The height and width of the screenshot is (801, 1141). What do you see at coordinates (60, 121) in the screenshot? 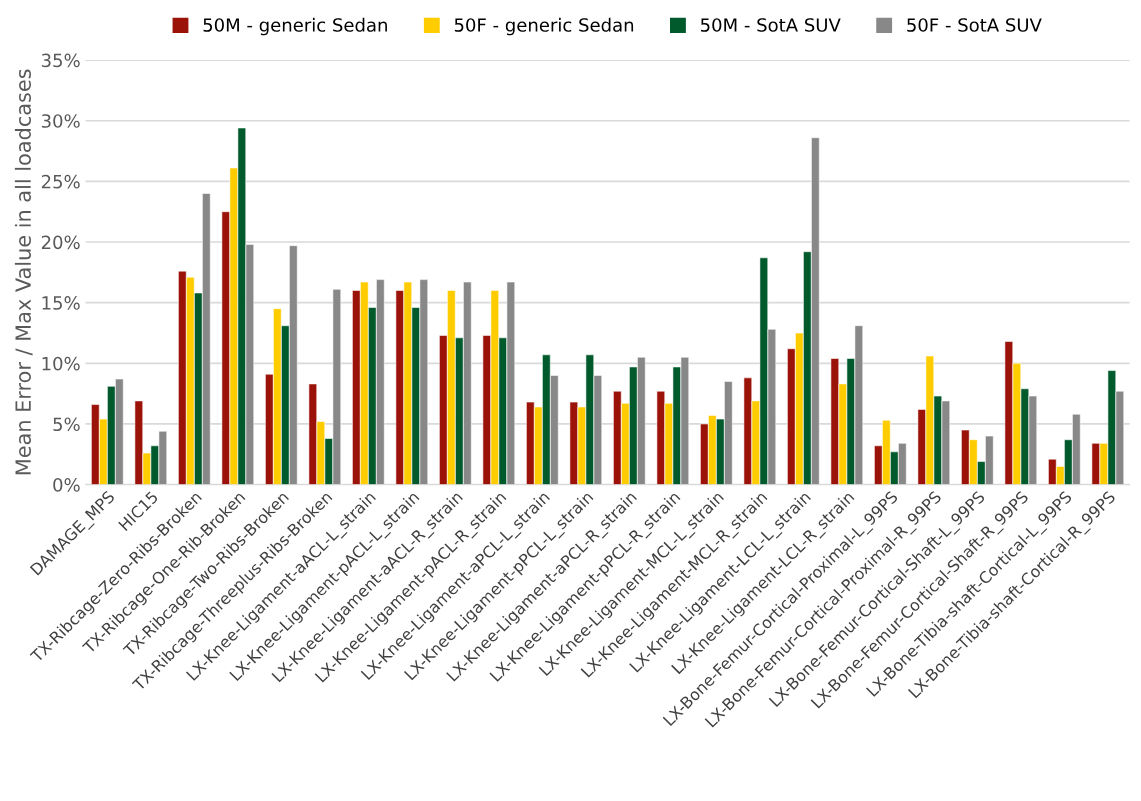
I see `y-tick-label: 30%` at bounding box center [60, 121].